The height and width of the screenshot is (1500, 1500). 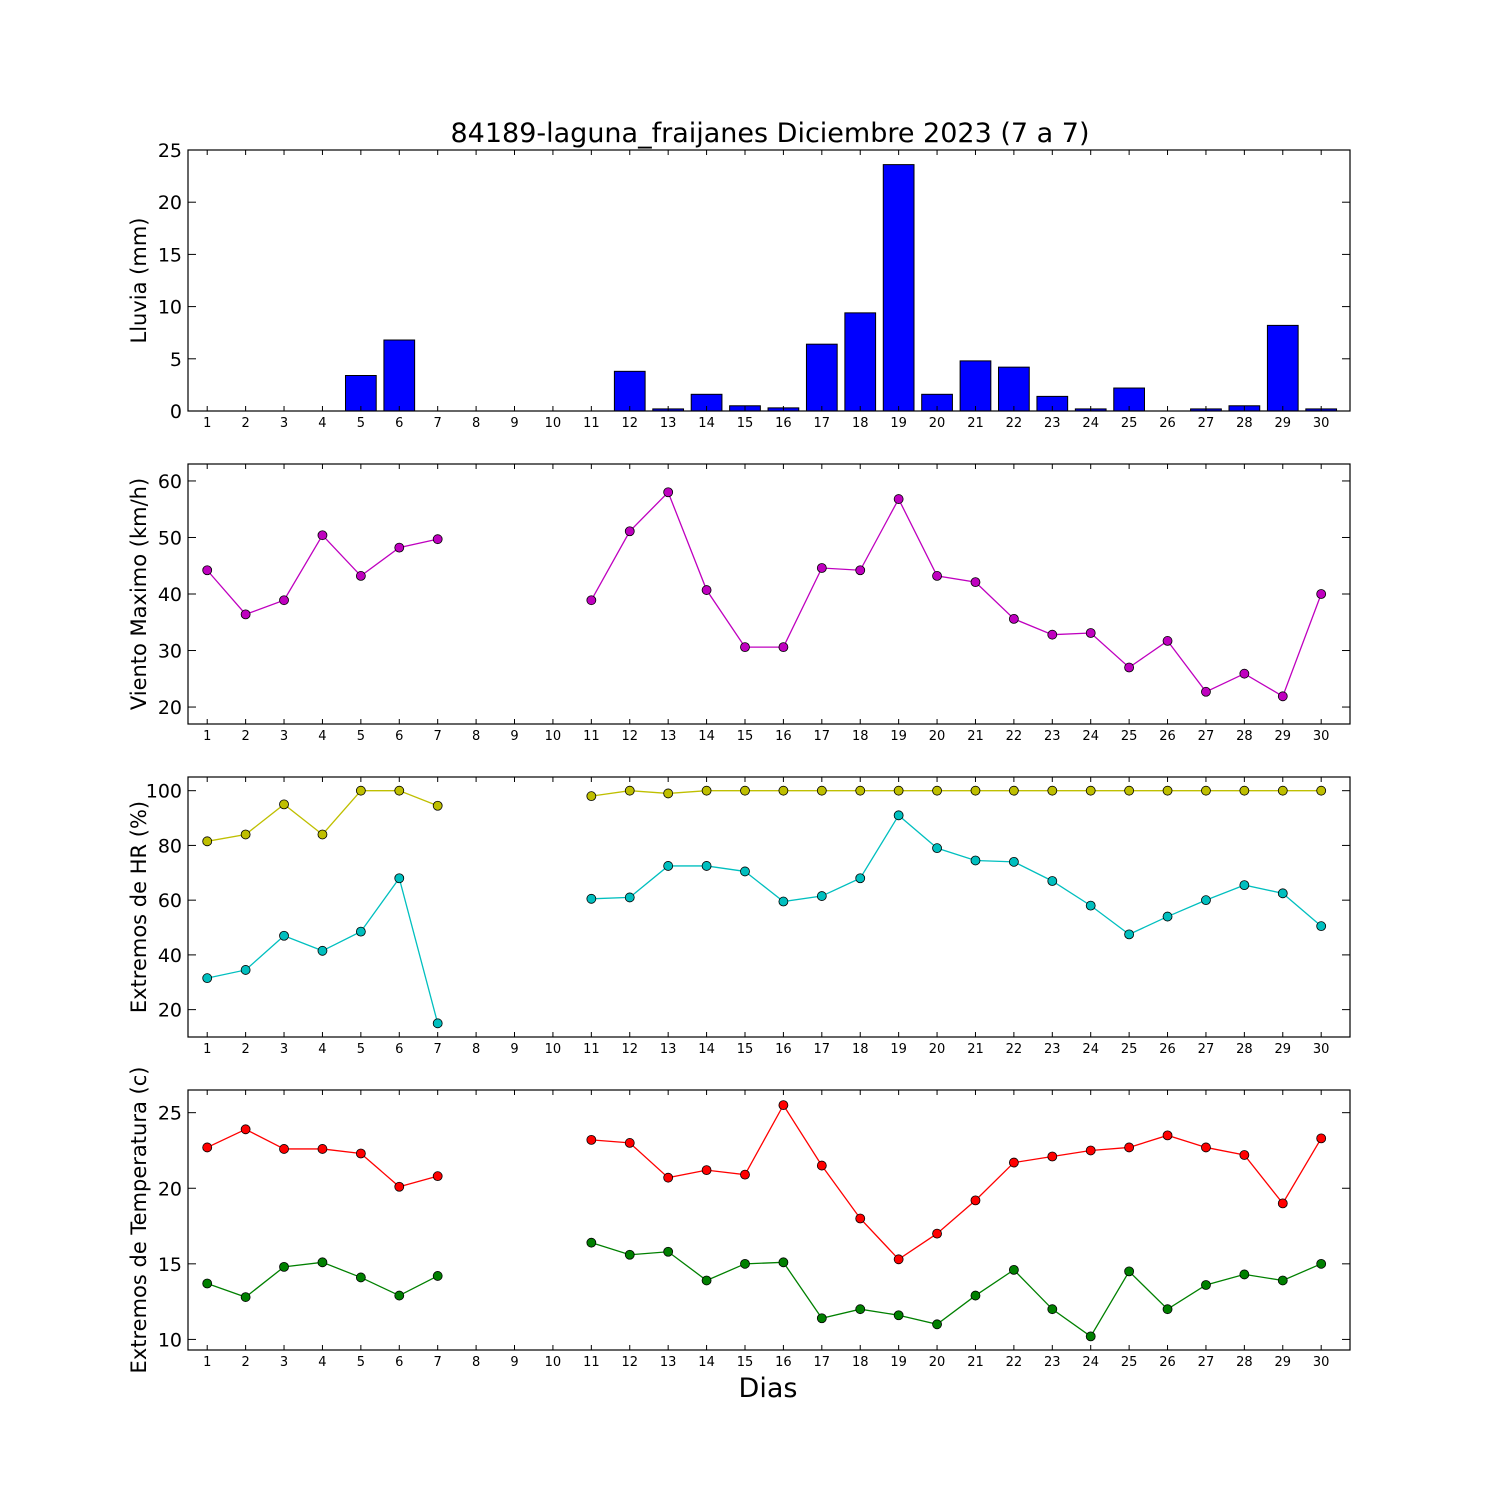 What do you see at coordinates (164, 792) in the screenshot?
I see `y-tick-label-100: 100` at bounding box center [164, 792].